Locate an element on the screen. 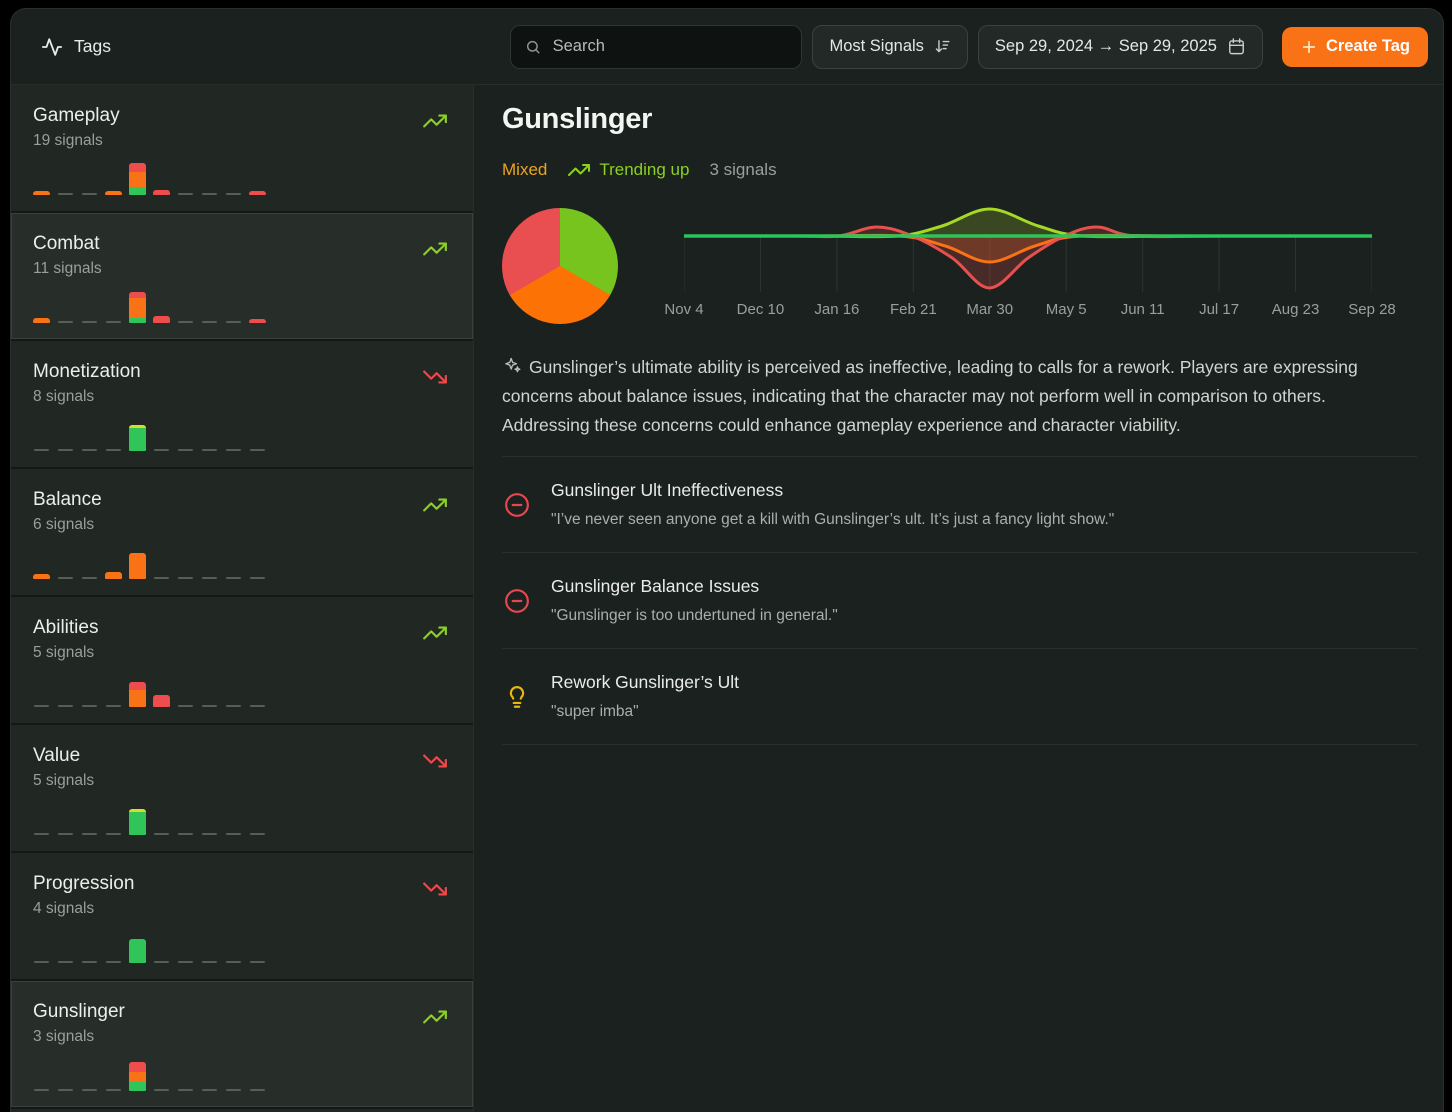 This screenshot has height=1112, width=1452. tag-list-item-monetization: Monetization 8 signals is located at coordinates (242, 404).